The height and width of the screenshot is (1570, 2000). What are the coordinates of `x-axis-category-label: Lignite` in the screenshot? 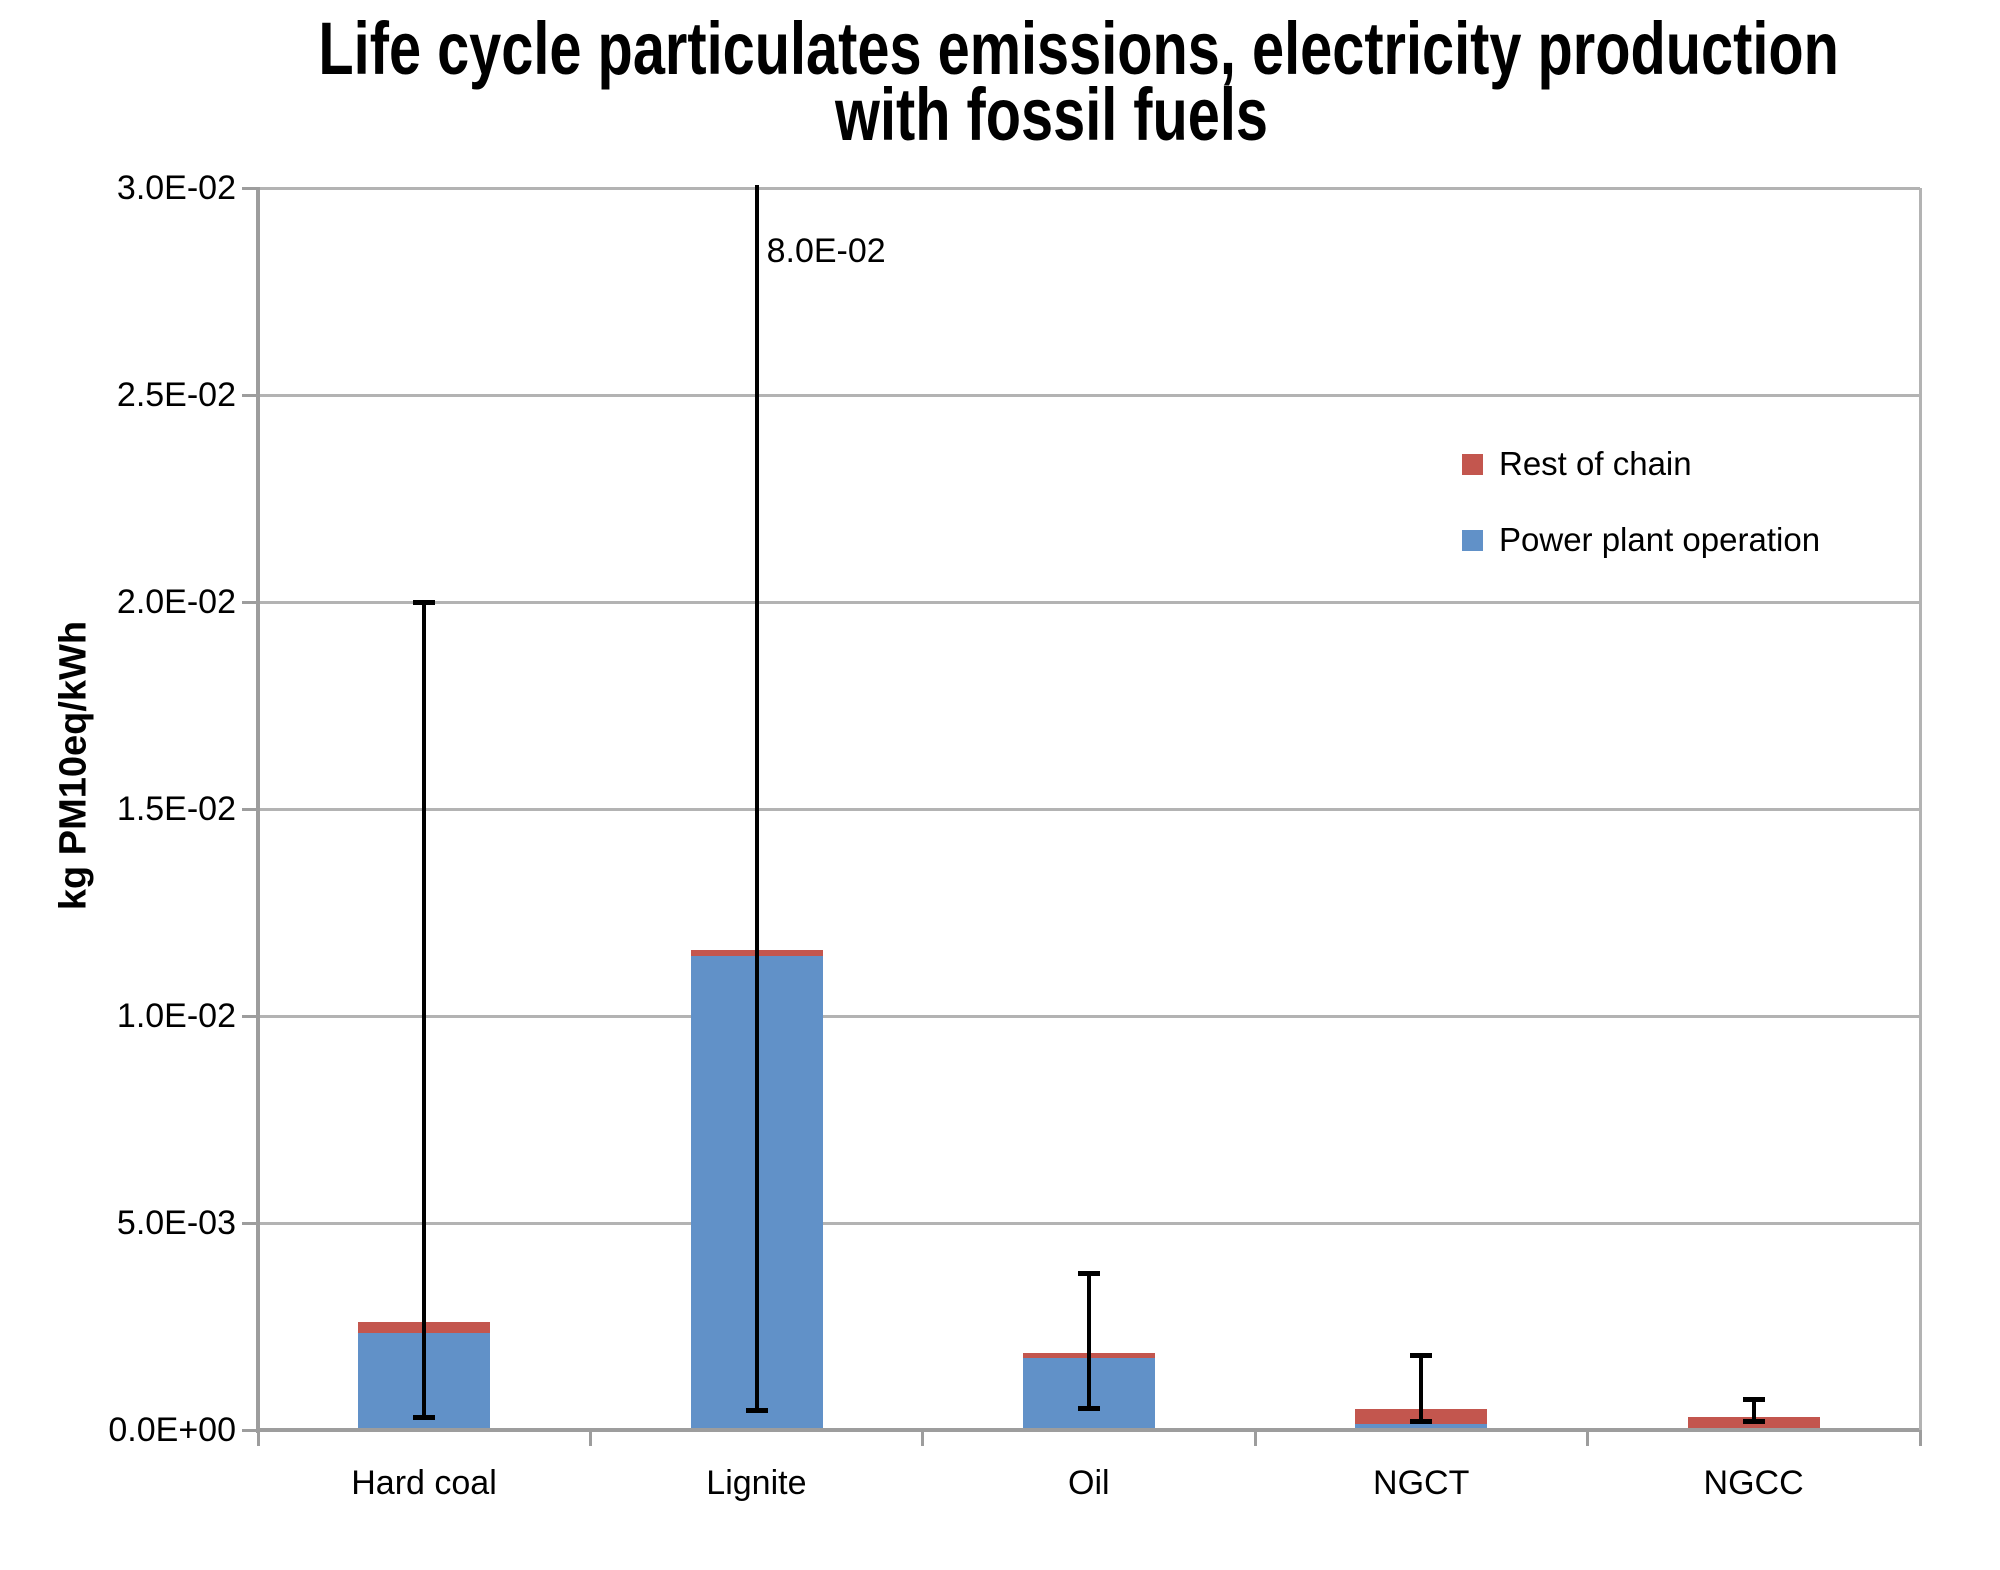 It's located at (756, 1483).